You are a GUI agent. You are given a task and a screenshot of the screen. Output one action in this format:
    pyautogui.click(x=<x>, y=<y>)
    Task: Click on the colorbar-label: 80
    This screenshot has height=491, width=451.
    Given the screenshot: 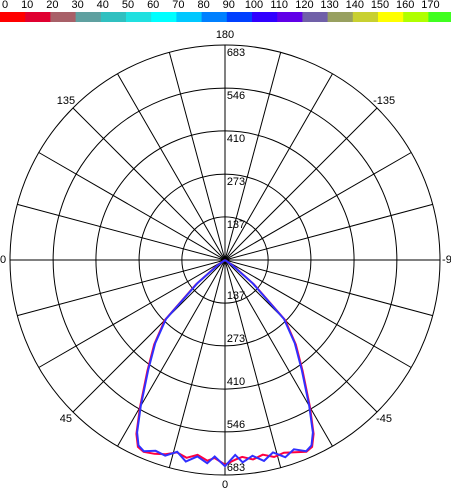 What is the action you would take?
    pyautogui.click(x=203, y=5)
    